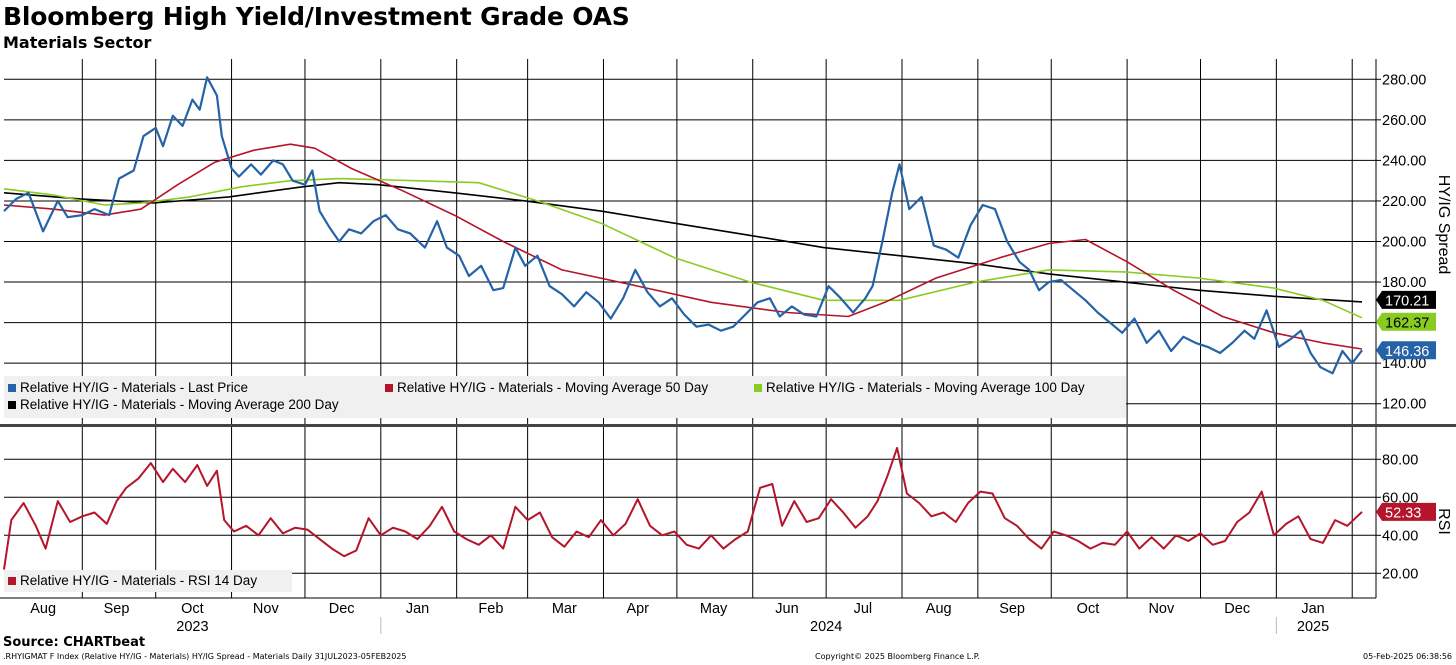 This screenshot has height=665, width=1456. I want to click on rsi-legend: Relative HY/IG - Materials - RSI 14 Day, so click(148, 581).